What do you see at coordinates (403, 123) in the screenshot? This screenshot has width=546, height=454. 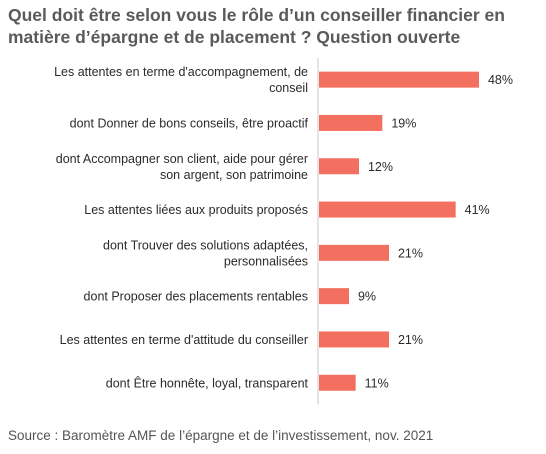 I see `value-label-1: 19%` at bounding box center [403, 123].